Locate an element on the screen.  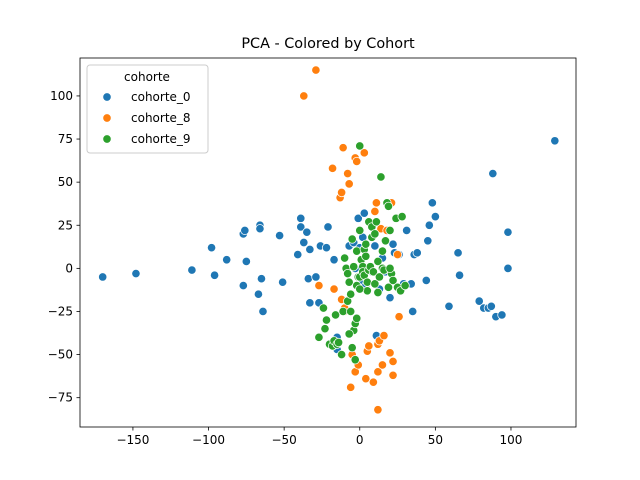
y-tick-label: 100 is located at coordinates (61, 96).